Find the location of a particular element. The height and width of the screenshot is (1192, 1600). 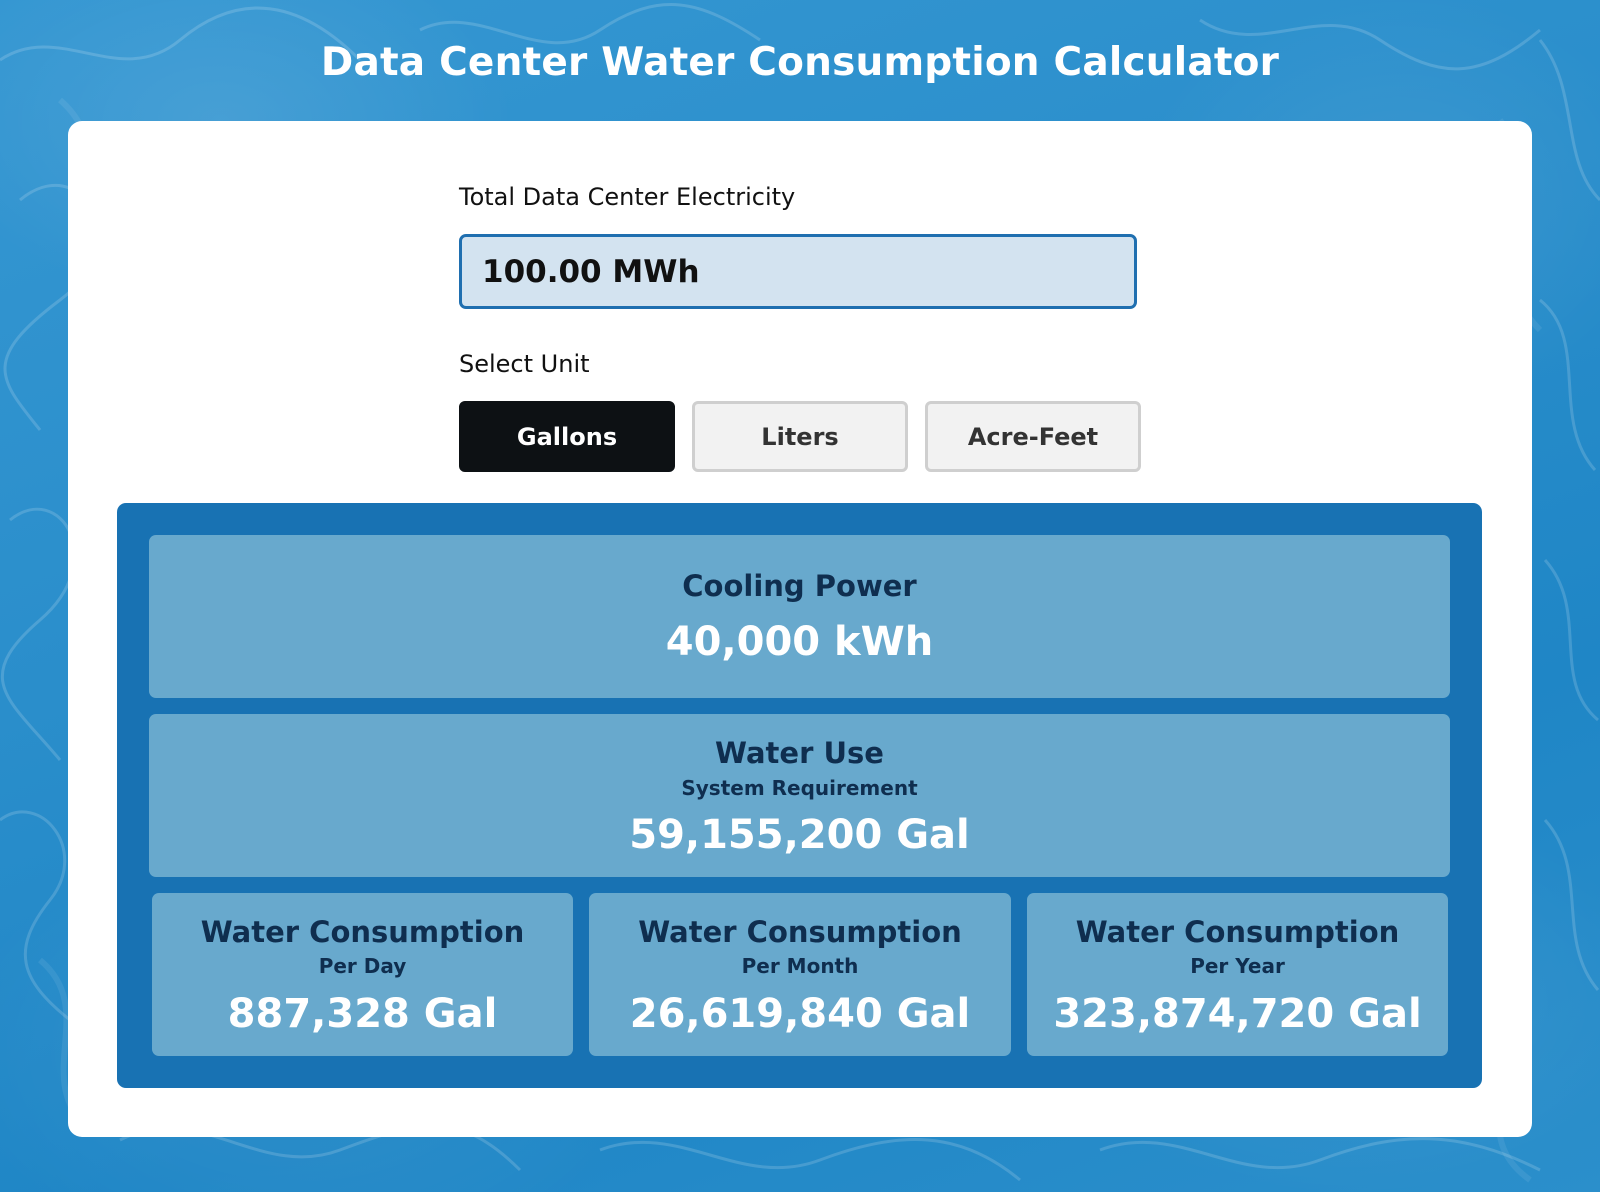

consumption-per-month-title: Water Consumption is located at coordinates (800, 932).